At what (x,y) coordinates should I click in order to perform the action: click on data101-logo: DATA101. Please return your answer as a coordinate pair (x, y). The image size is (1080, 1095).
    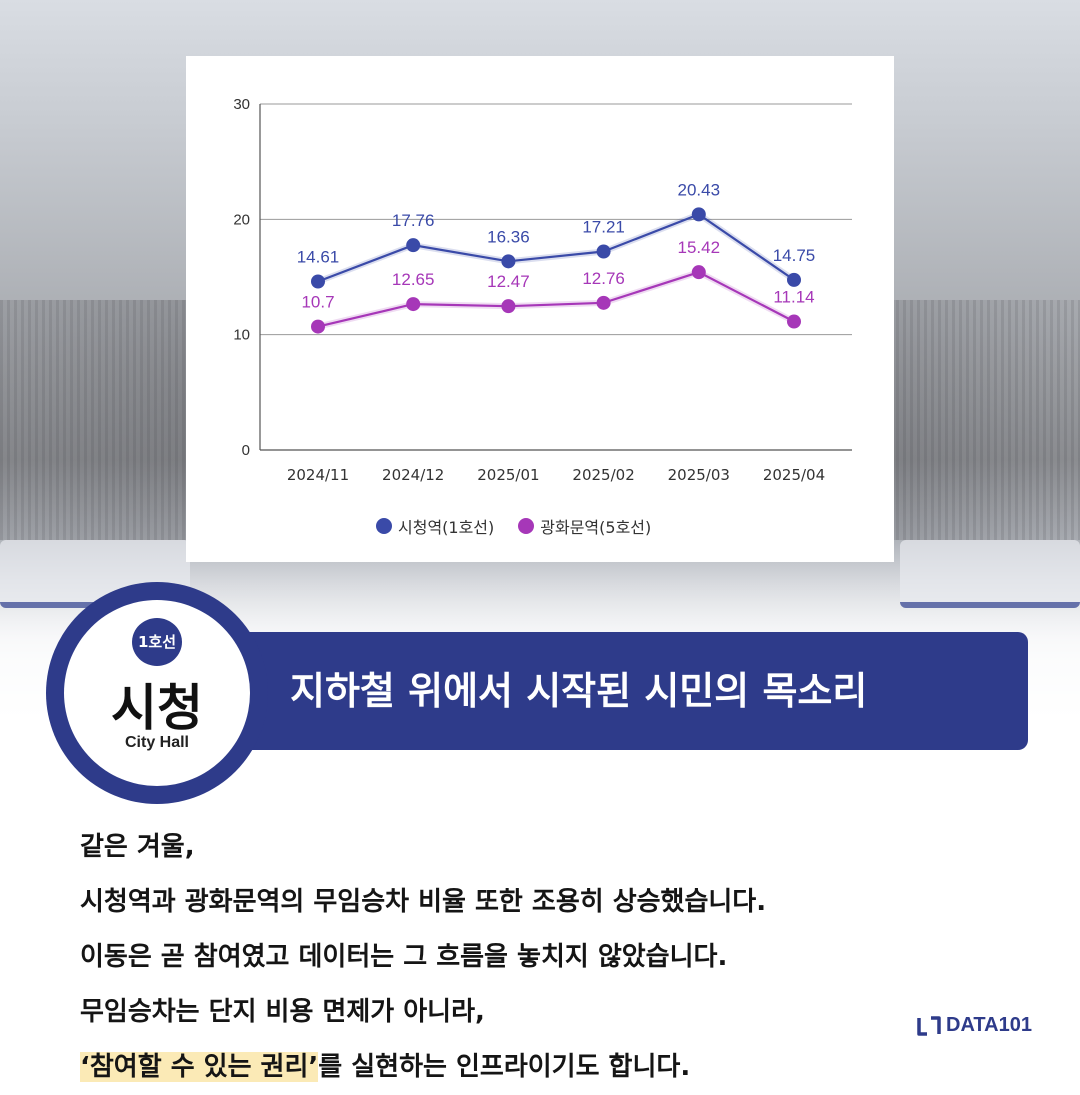
    Looking at the image, I should click on (974, 1025).